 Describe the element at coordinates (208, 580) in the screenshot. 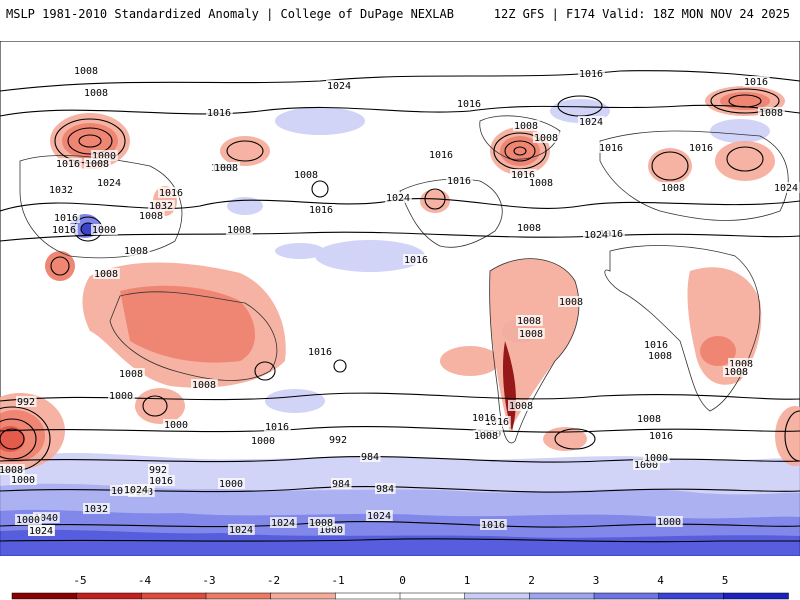

I see `colorbar-tick-label: -3` at that location.